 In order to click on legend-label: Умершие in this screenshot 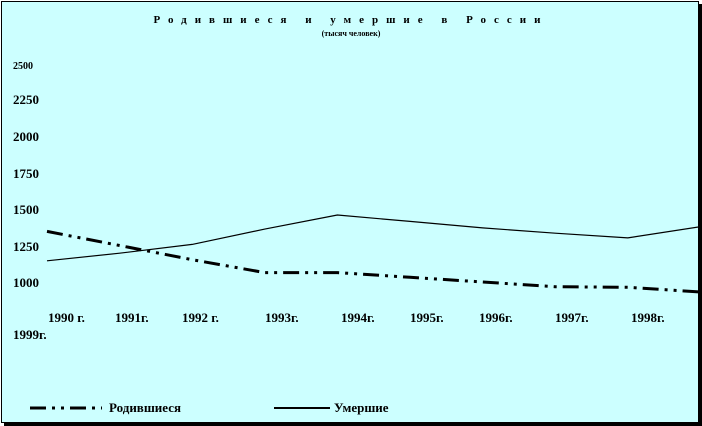, I will do `click(361, 407)`.